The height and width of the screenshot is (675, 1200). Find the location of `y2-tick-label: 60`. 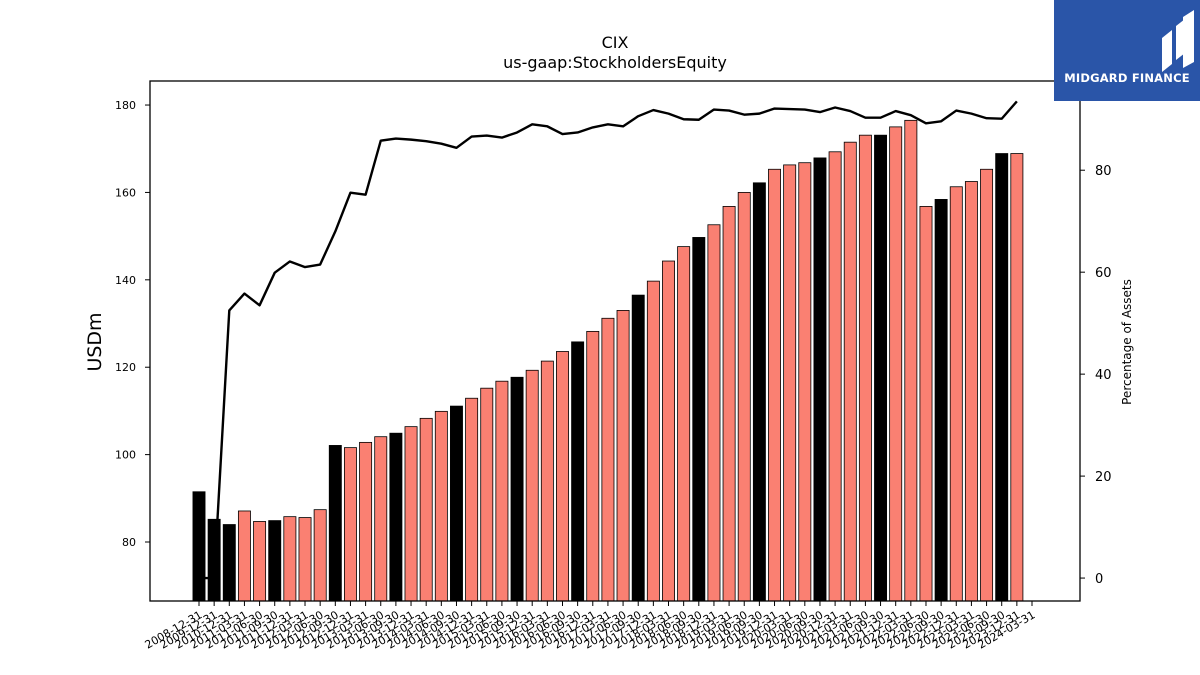

y2-tick-label: 60 is located at coordinates (1103, 273).